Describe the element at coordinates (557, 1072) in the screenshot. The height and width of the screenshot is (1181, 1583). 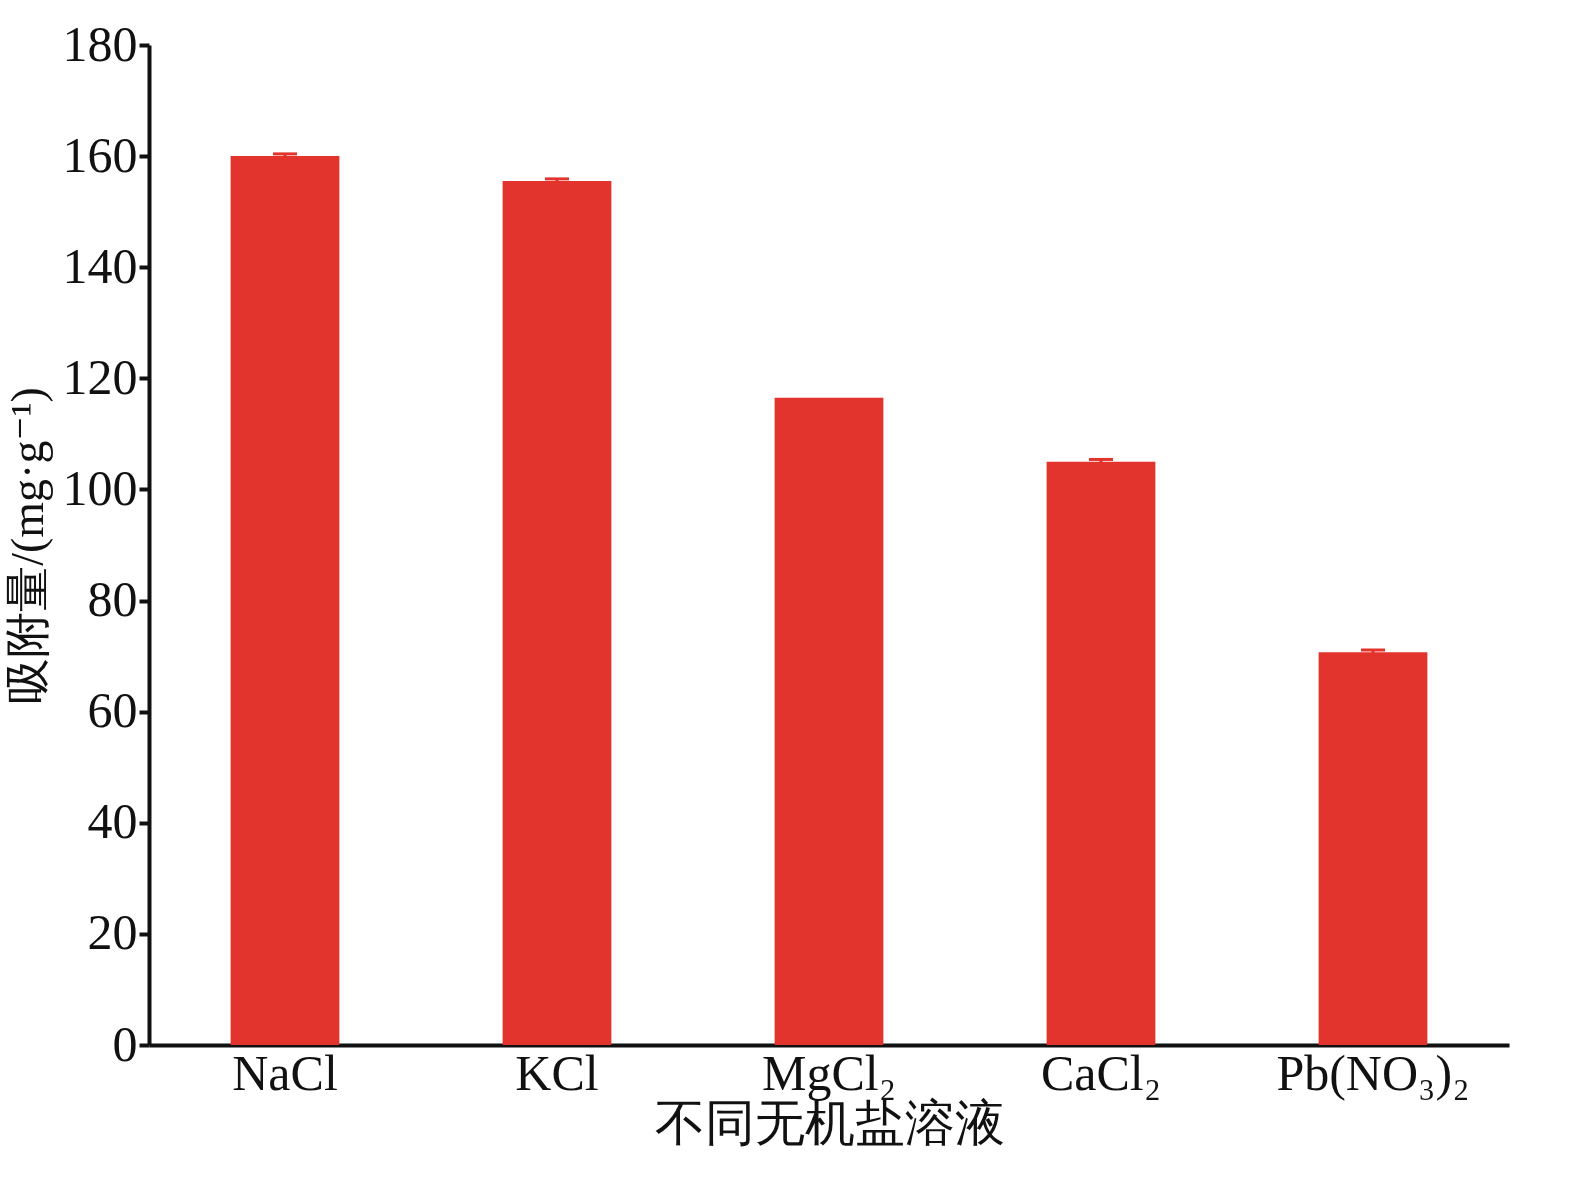
I see `x-tick-label: KCl` at that location.